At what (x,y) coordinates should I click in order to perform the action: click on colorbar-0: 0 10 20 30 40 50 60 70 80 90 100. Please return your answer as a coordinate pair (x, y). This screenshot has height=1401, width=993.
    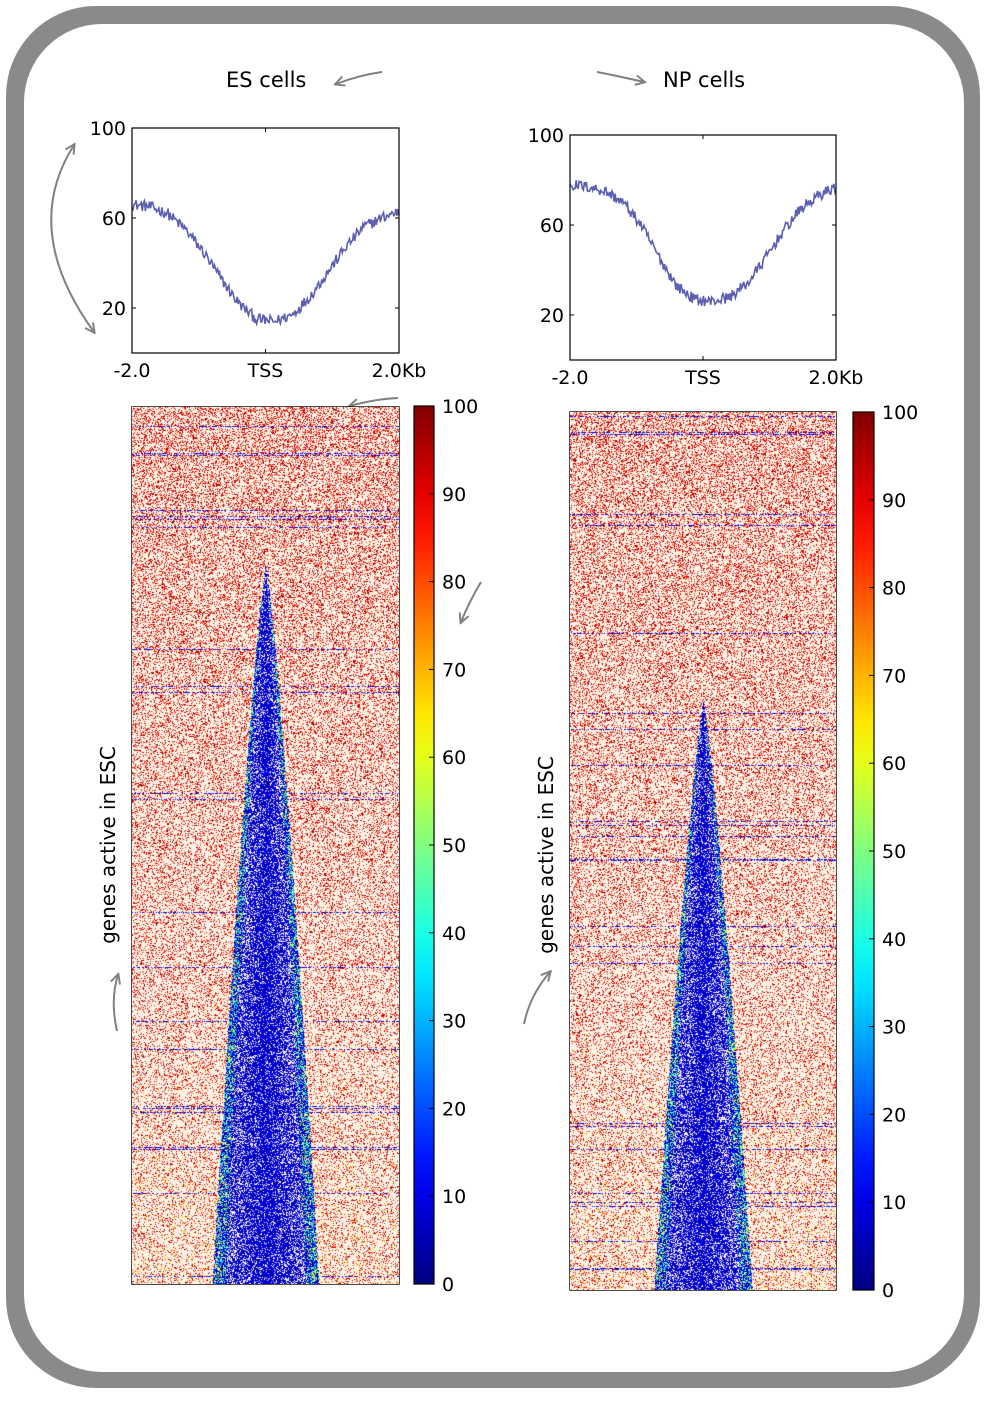
    Looking at the image, I should click on (445, 846).